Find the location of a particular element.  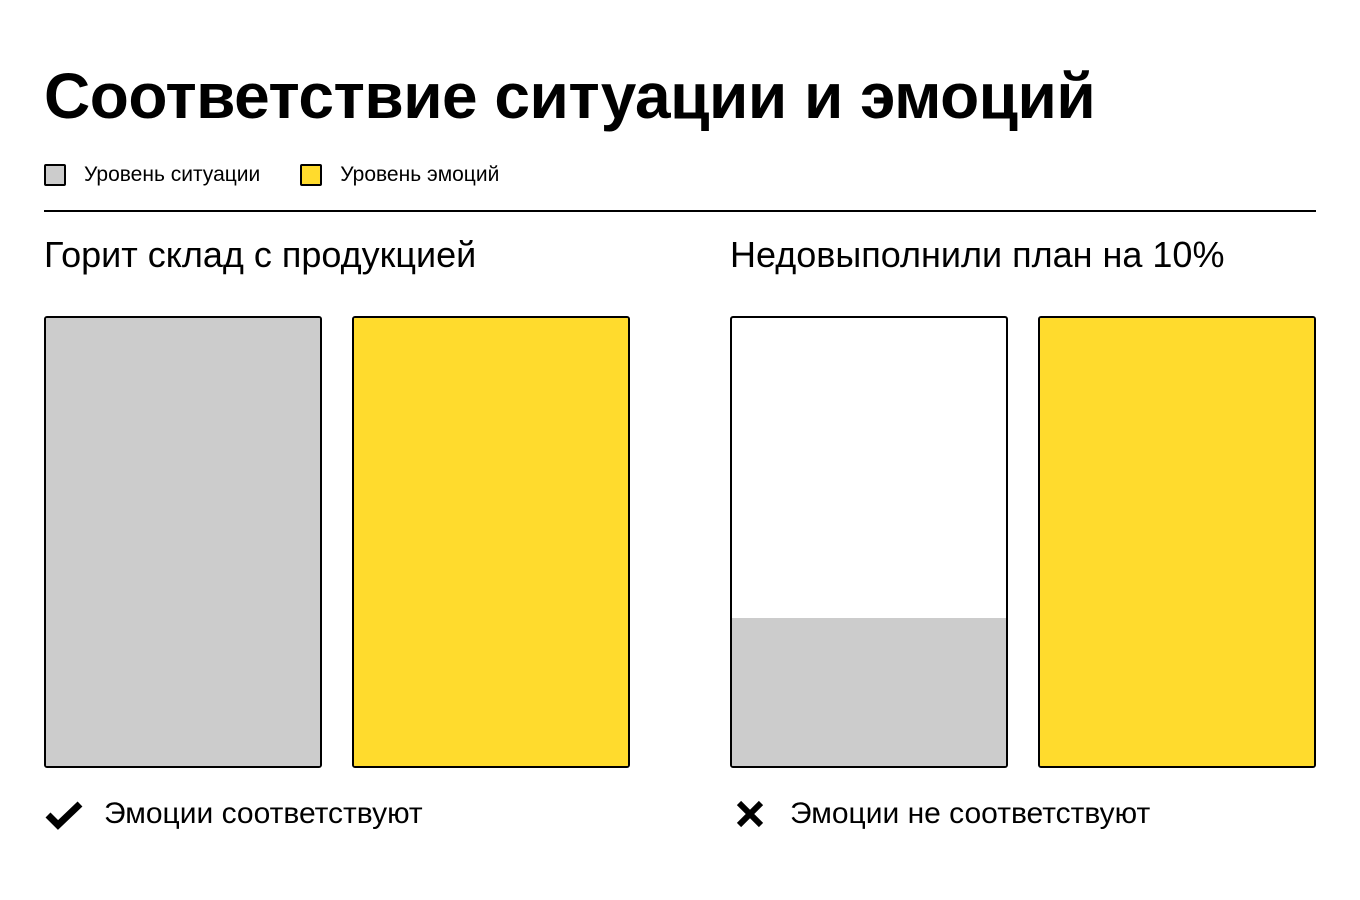

verdict: Эмоции соответствуют is located at coordinates (233, 814).